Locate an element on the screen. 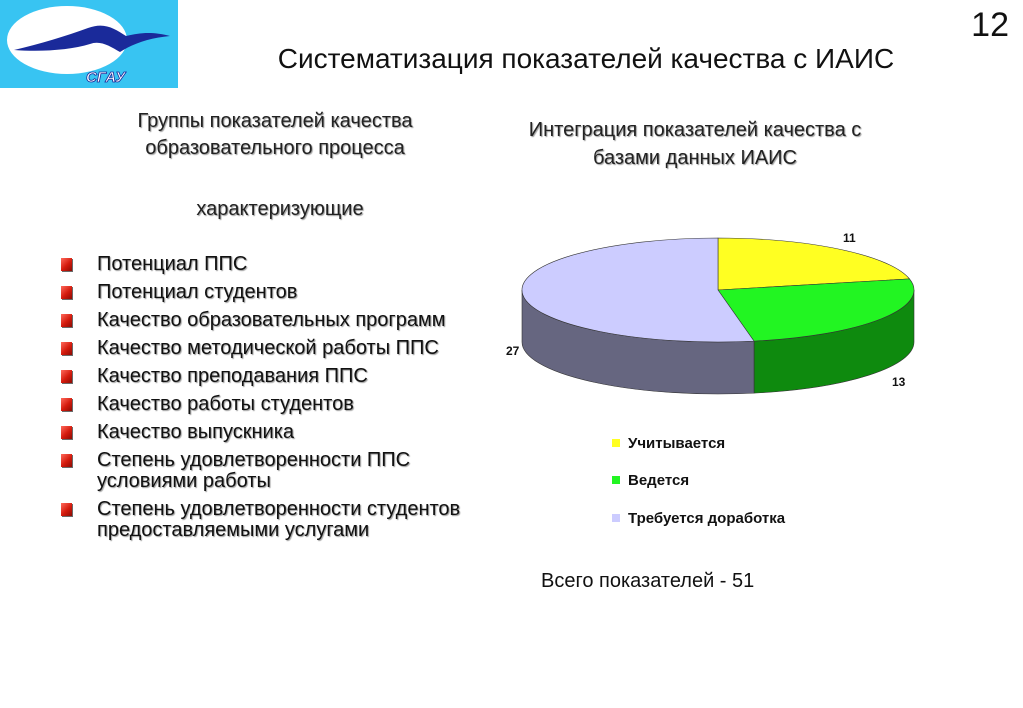  total-indicators-text: Всего показателей - 51 is located at coordinates (648, 581).